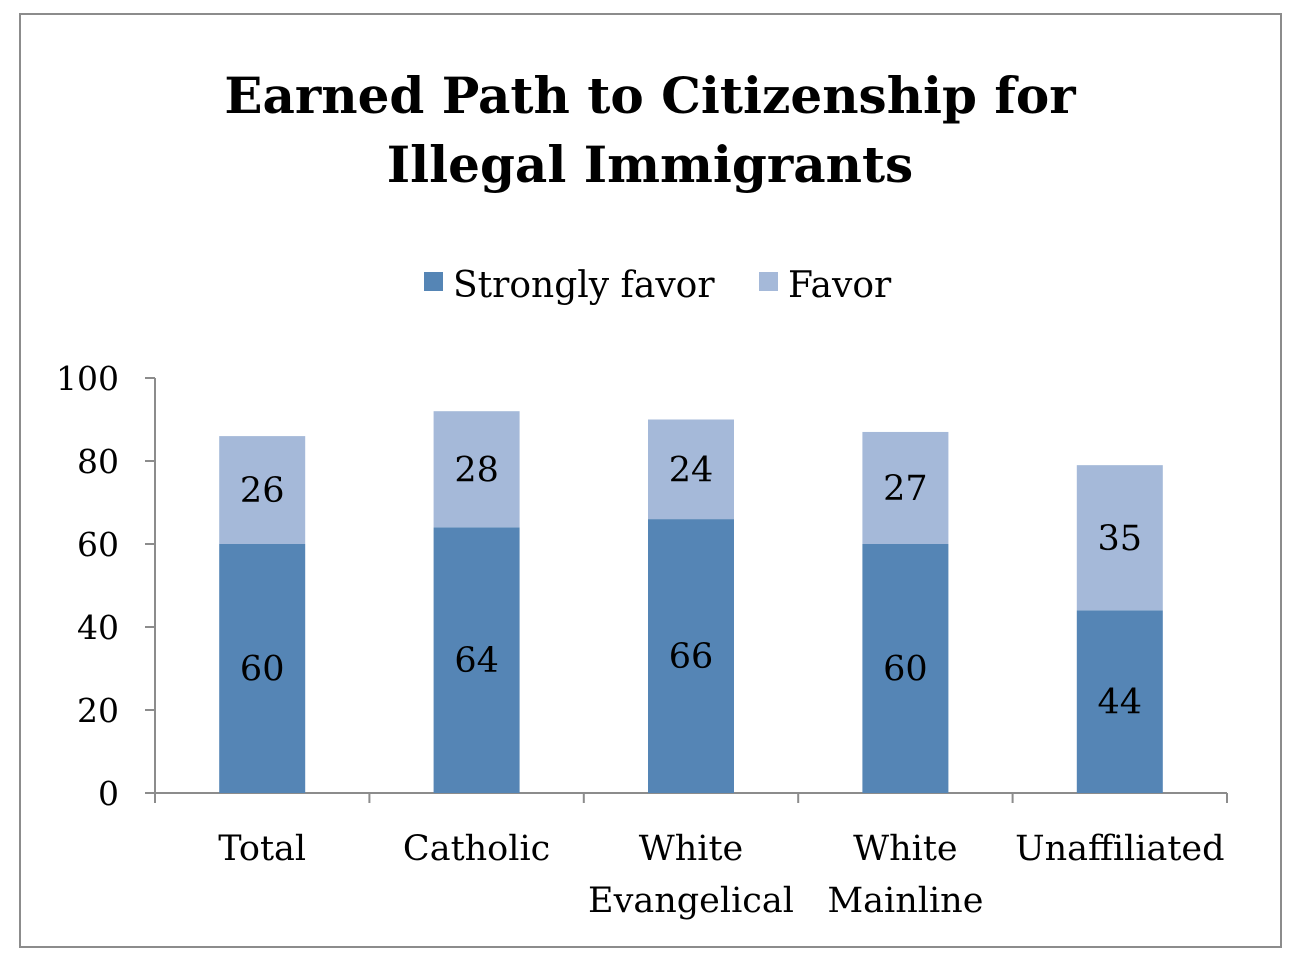 Image resolution: width=1298 pixels, height=969 pixels. I want to click on x-category-label: Unaffiliated, so click(1119, 849).